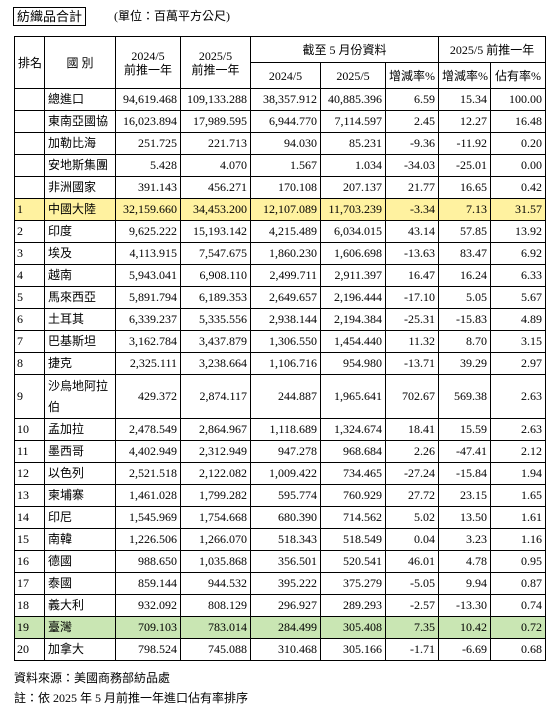 This screenshot has height=719, width=559. Describe the element at coordinates (215, 319) in the screenshot. I see `value-cell: 5,335.556` at that location.